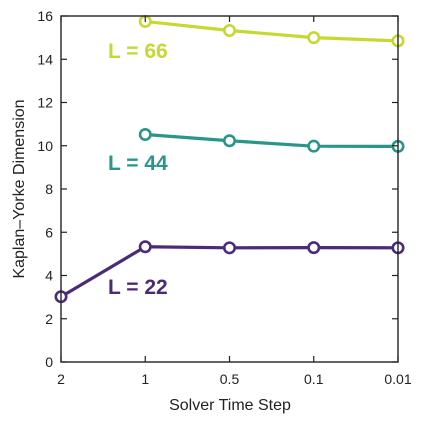  I want to click on y-tick-label: 4, so click(49, 276).